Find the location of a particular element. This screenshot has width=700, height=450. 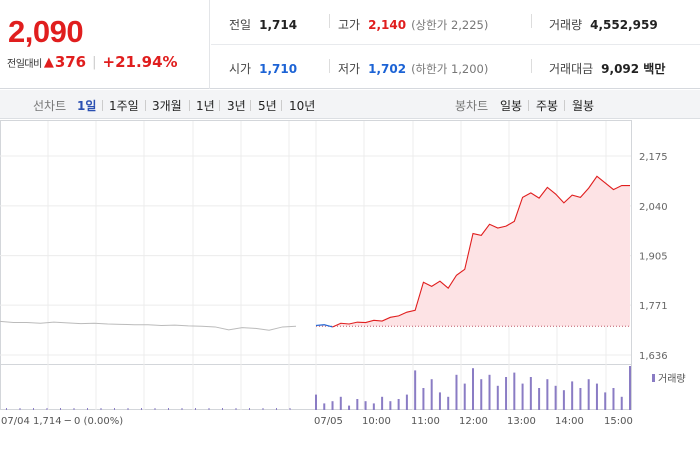

prev-close-value: 1,714 is located at coordinates (278, 25).